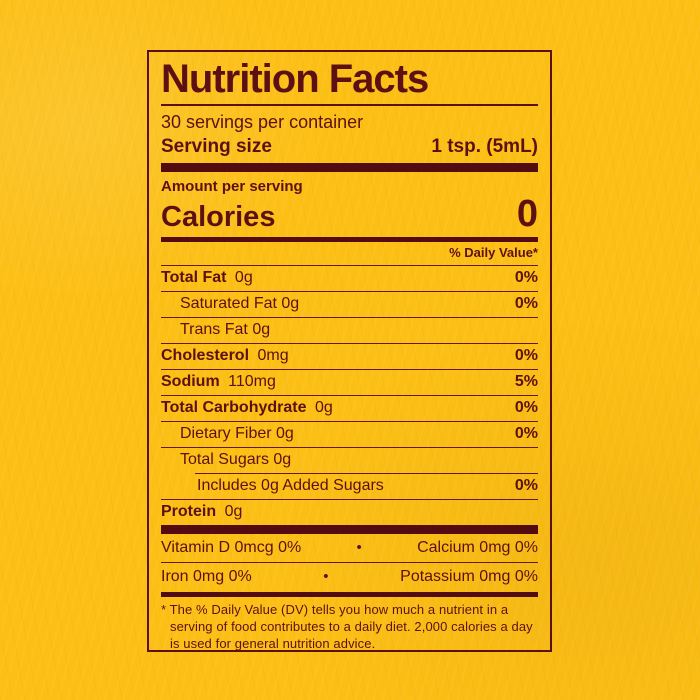 The image size is (700, 700). What do you see at coordinates (216, 147) in the screenshot?
I see `serving-size-label: Serving size` at bounding box center [216, 147].